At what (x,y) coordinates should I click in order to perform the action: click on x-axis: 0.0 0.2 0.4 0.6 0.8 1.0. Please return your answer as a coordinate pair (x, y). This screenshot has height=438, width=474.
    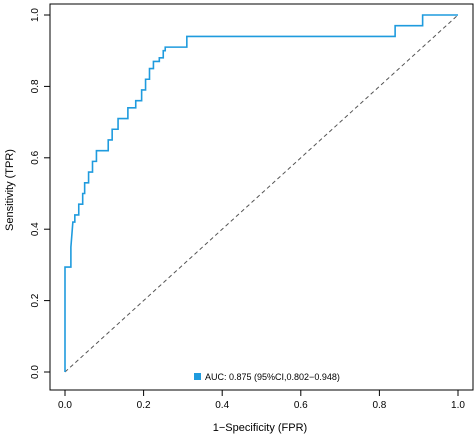
    Looking at the image, I should click on (261, 400).